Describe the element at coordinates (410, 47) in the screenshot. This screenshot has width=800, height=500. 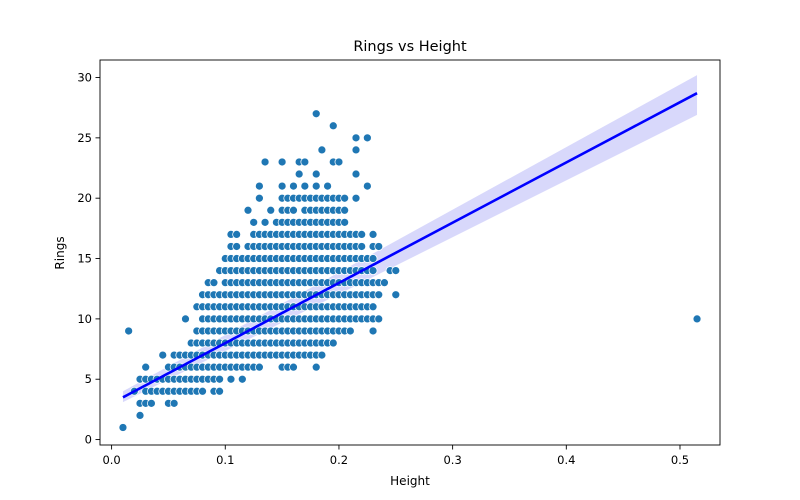
I see `chart-title: Rings vs Height` at that location.